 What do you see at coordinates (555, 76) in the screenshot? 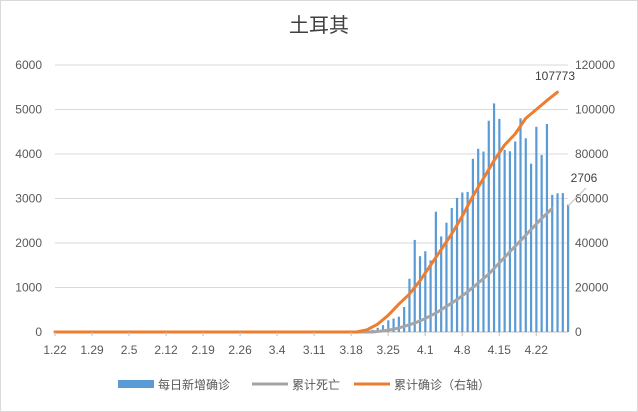
I see `data-label-confirmed: 107773` at bounding box center [555, 76].